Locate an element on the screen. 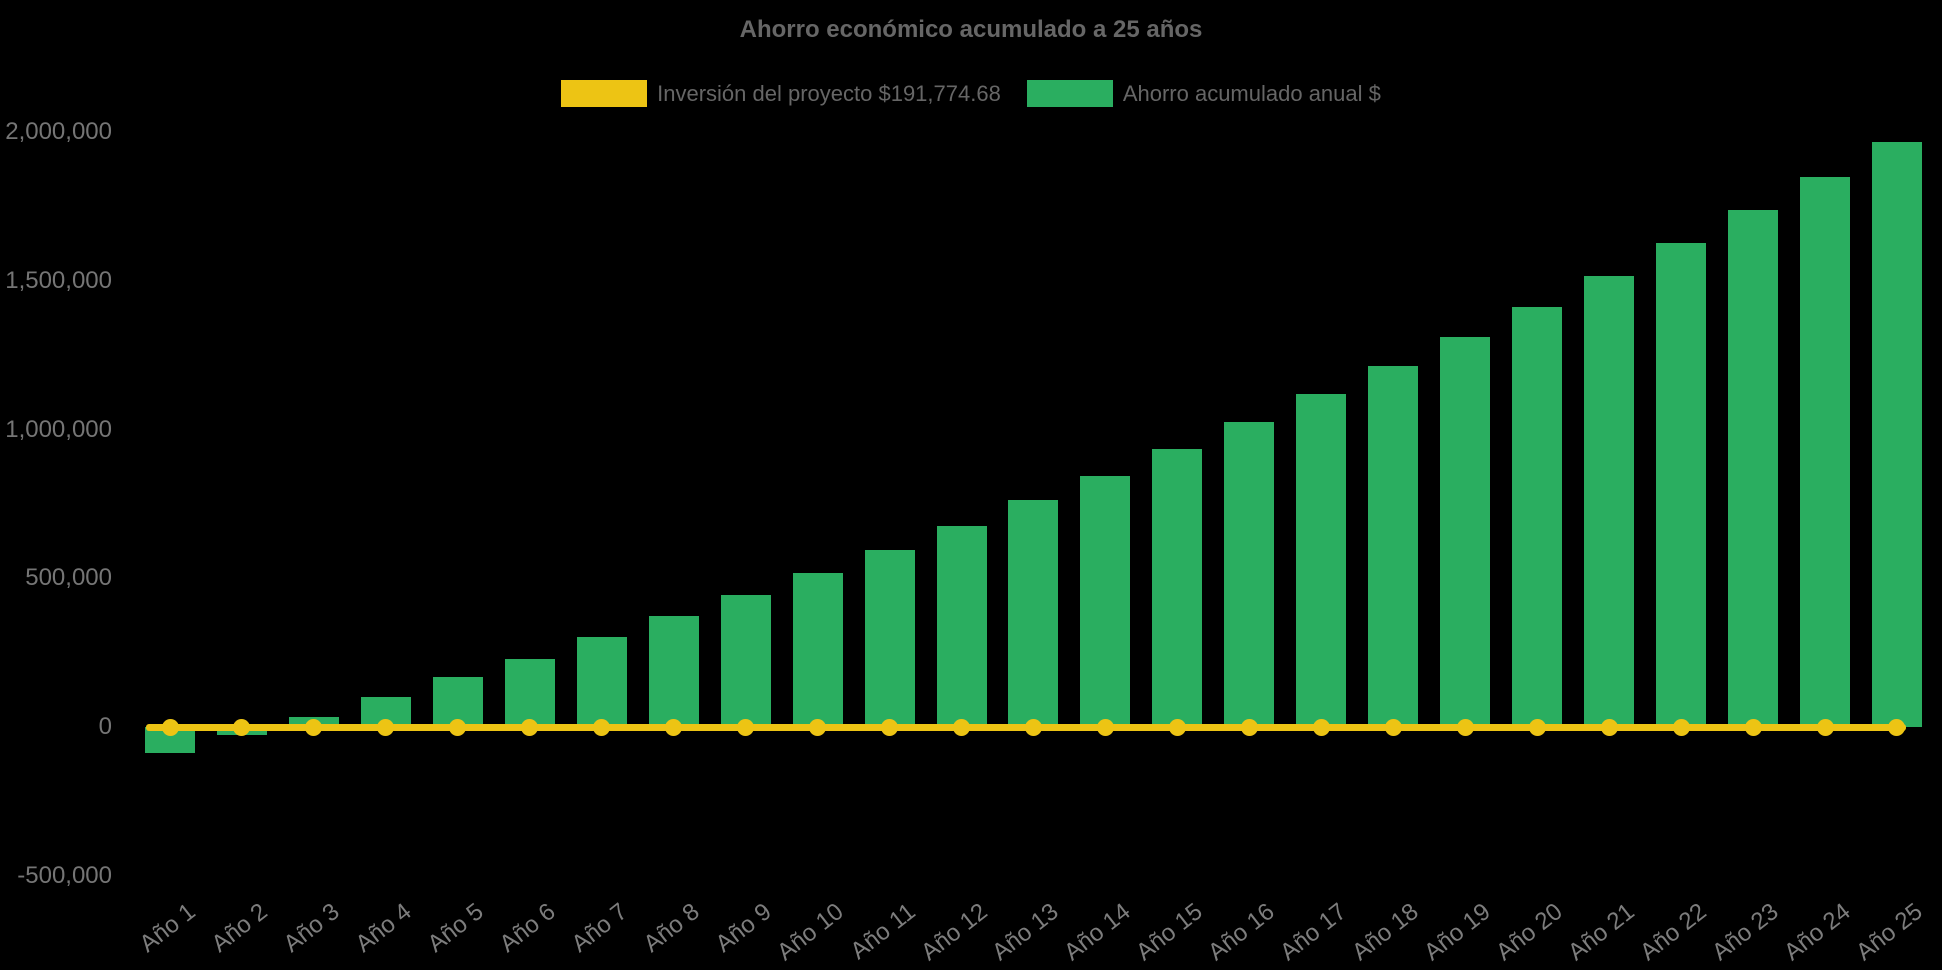  y-axis-tick-label: 1,500,000 is located at coordinates (58, 280).